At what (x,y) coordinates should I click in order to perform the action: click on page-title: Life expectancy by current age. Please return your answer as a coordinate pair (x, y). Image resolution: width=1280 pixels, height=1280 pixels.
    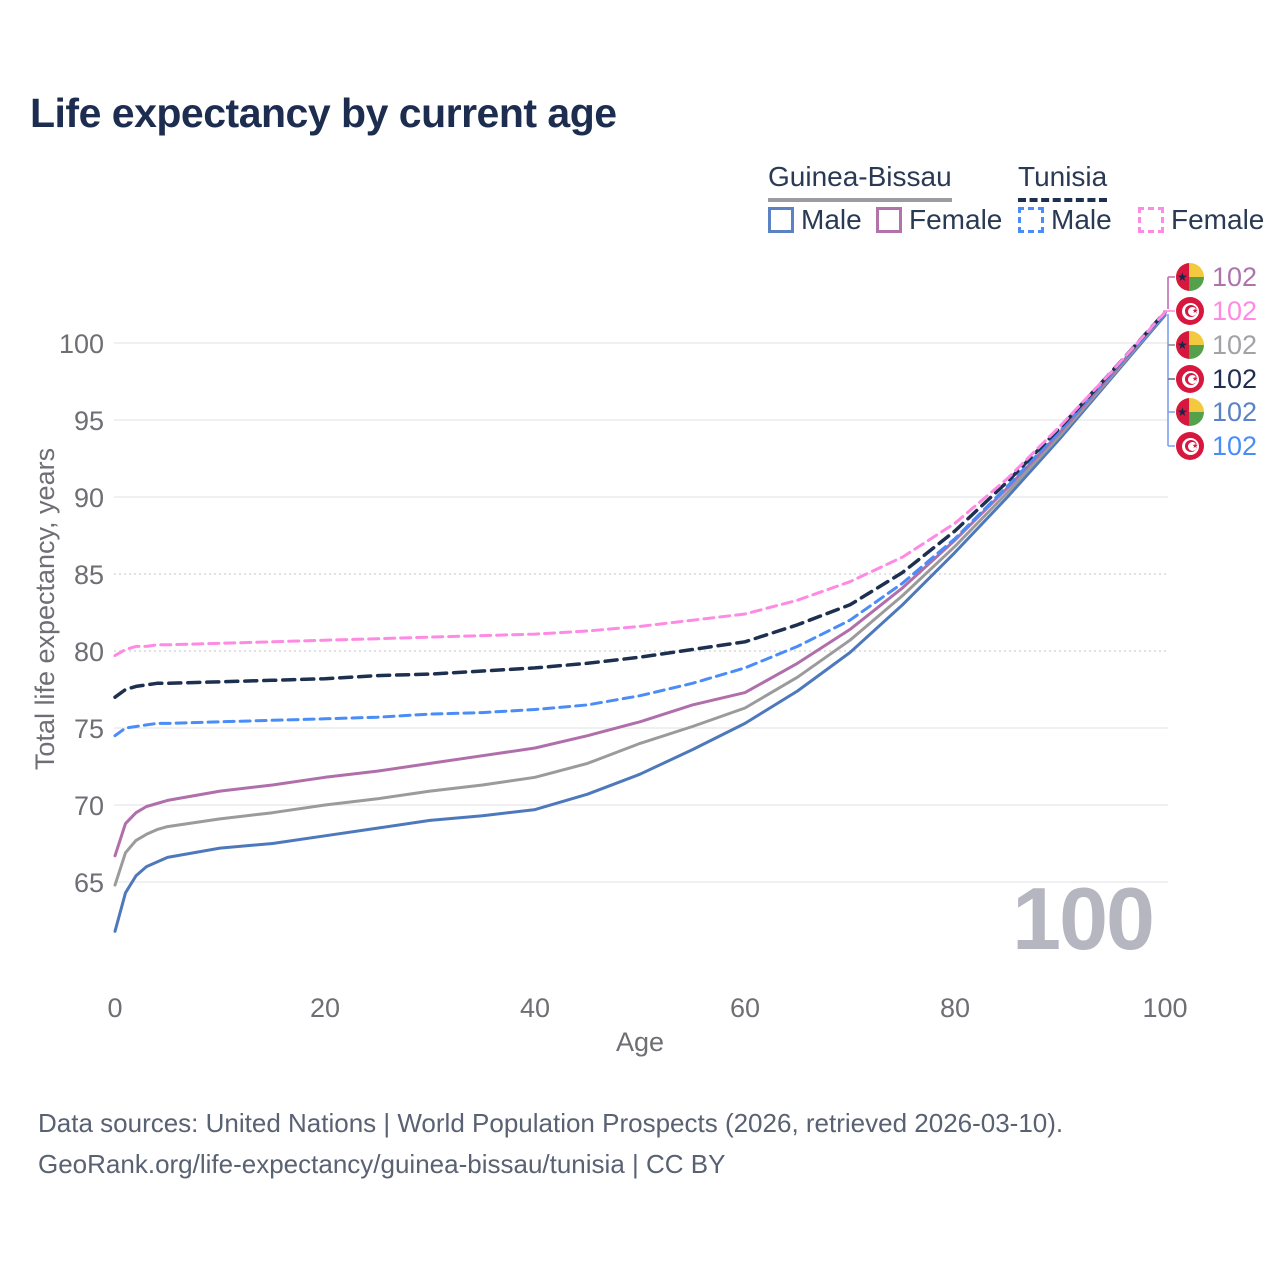
    Looking at the image, I should click on (323, 113).